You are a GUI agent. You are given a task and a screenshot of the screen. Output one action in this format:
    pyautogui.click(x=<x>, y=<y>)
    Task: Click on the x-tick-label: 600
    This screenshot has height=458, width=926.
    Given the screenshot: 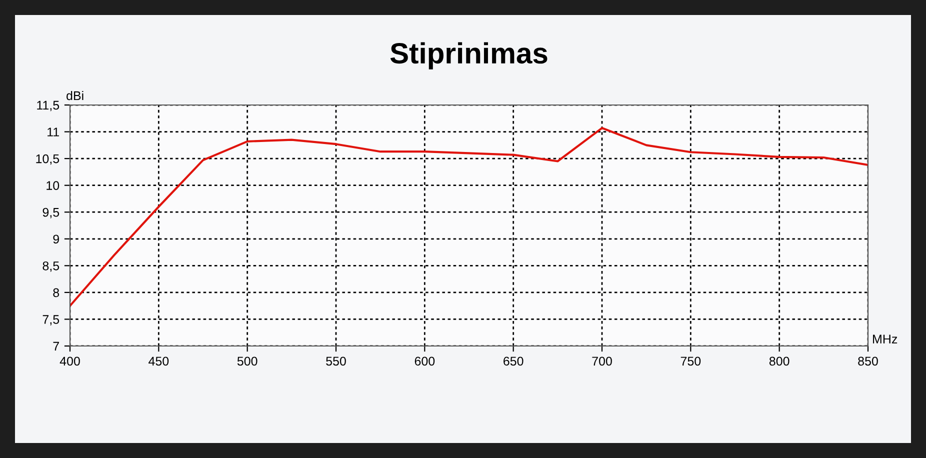 What is the action you would take?
    pyautogui.click(x=424, y=361)
    